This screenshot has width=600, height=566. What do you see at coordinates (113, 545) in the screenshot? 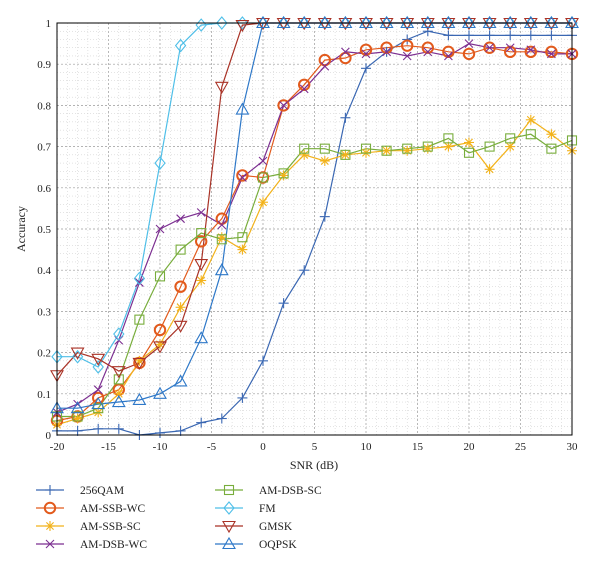
I see `legend-label: AM-DSB-WC` at bounding box center [113, 545].